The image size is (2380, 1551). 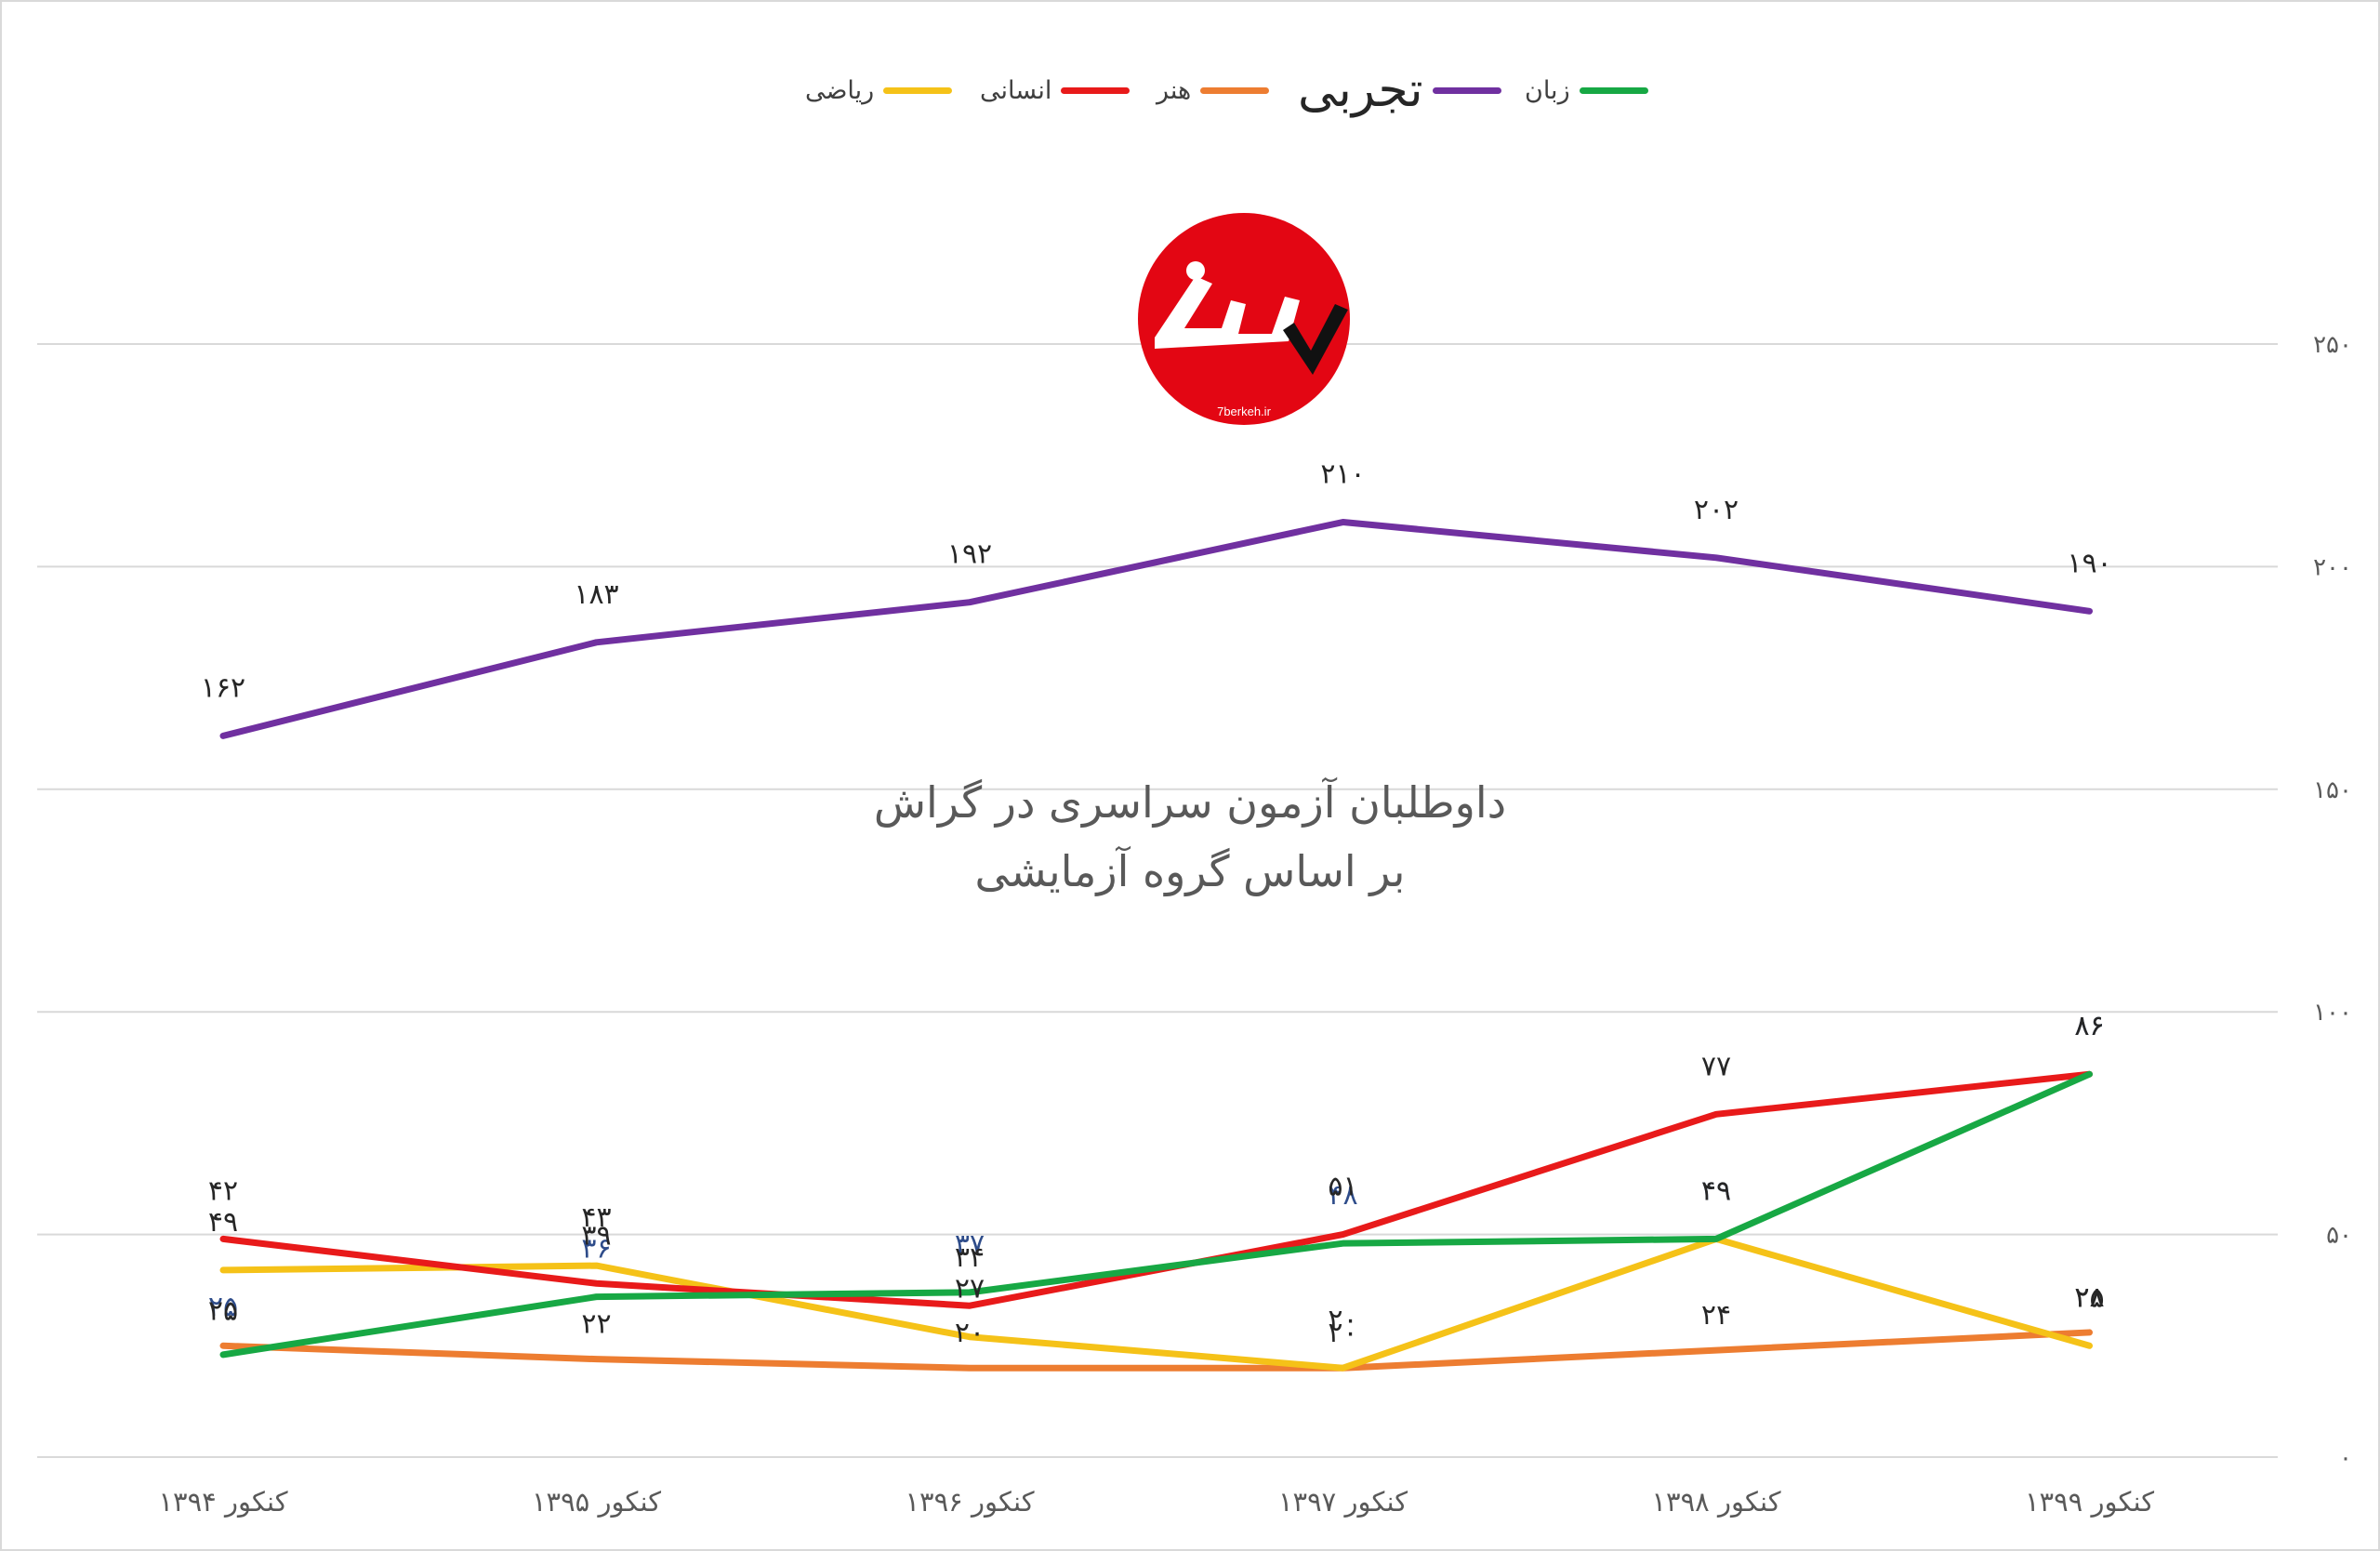 What do you see at coordinates (2089, 563) in the screenshot?
I see `data-label: ۱۹۰` at bounding box center [2089, 563].